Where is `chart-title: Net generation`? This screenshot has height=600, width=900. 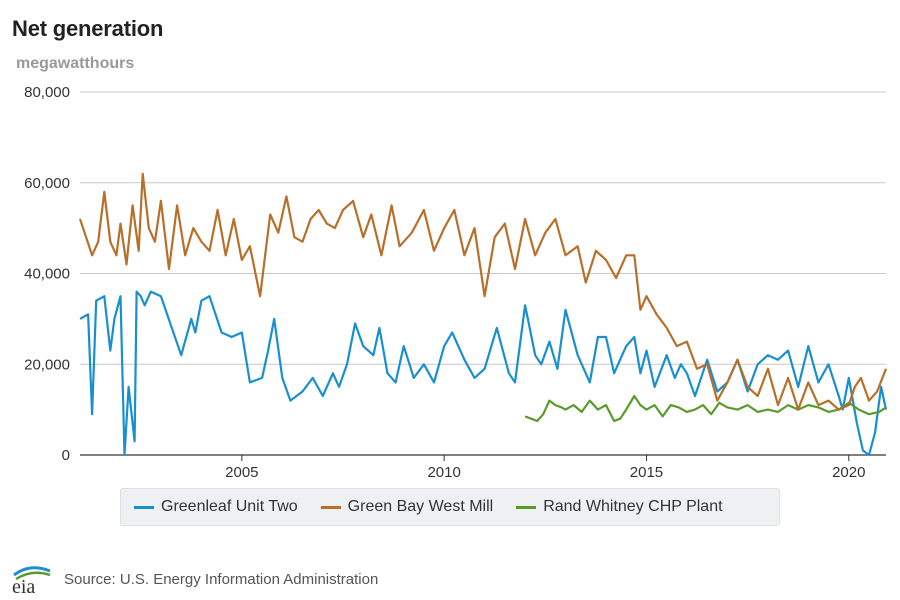 chart-title: Net generation is located at coordinates (88, 28).